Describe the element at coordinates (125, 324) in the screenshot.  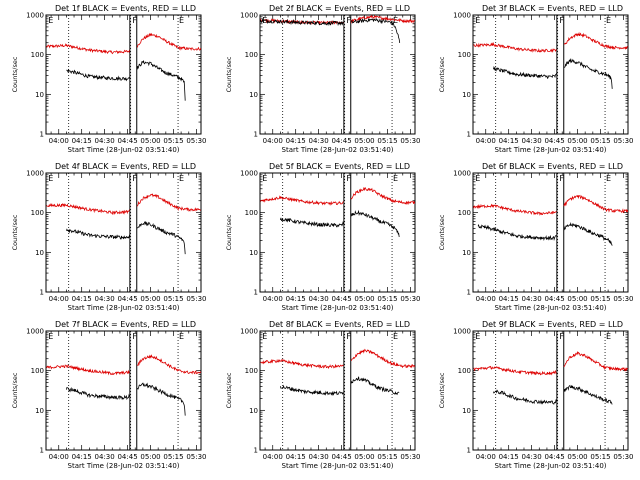
I see `panel-title: Det 7f BLACK = Events, RED = LLD` at that location.